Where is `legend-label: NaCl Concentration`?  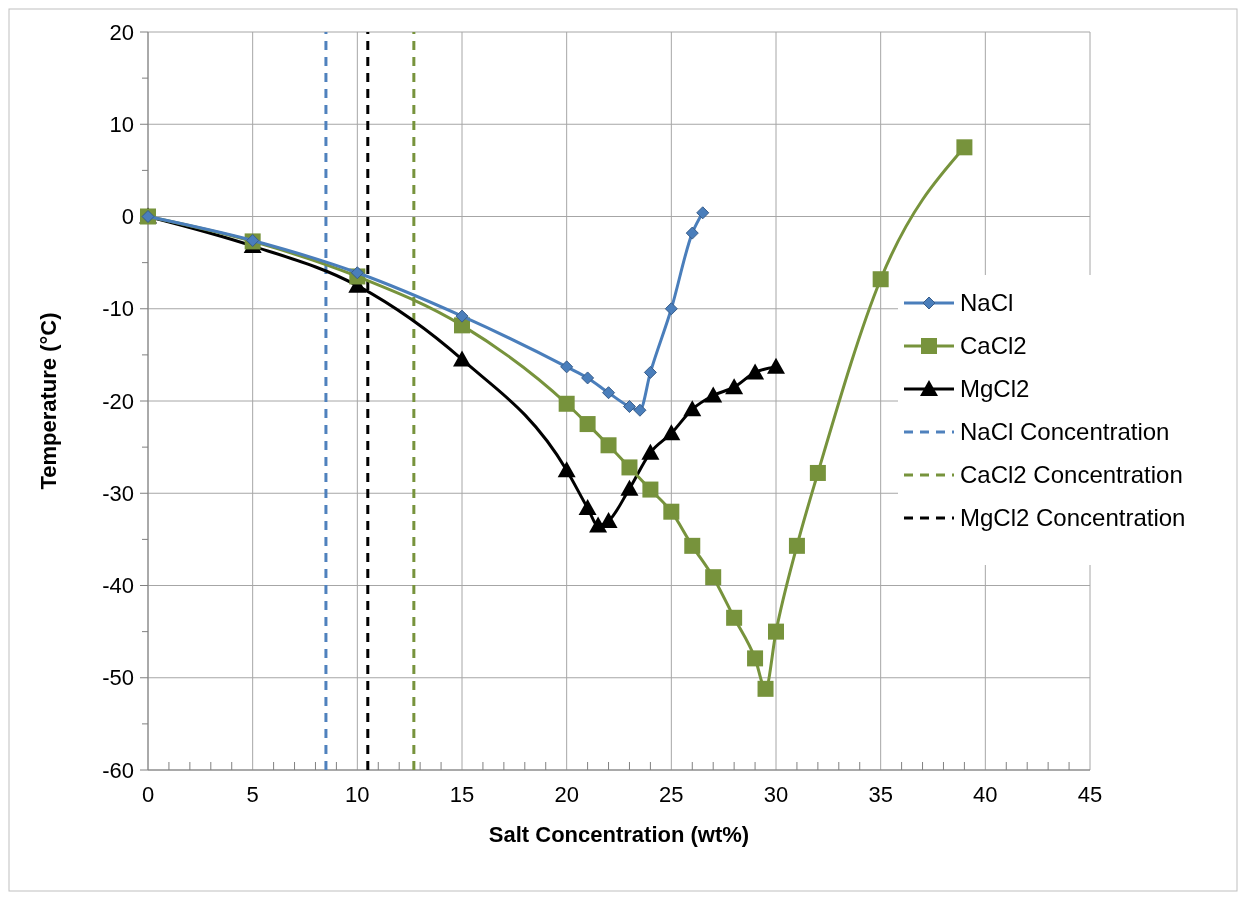 legend-label: NaCl Concentration is located at coordinates (1065, 432).